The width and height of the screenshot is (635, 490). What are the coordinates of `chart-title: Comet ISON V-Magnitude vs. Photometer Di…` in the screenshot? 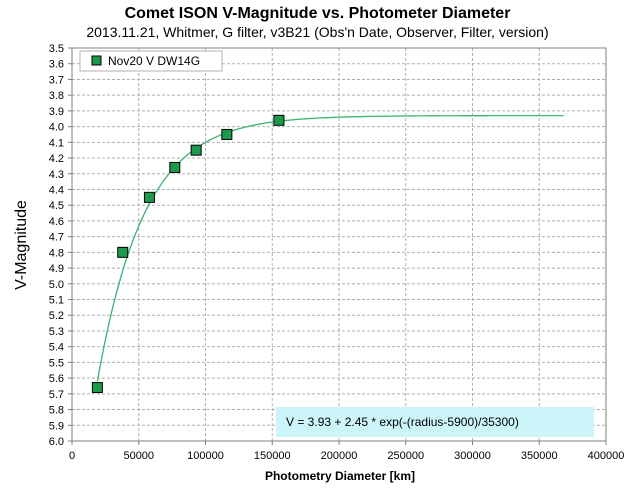 It's located at (317, 13).